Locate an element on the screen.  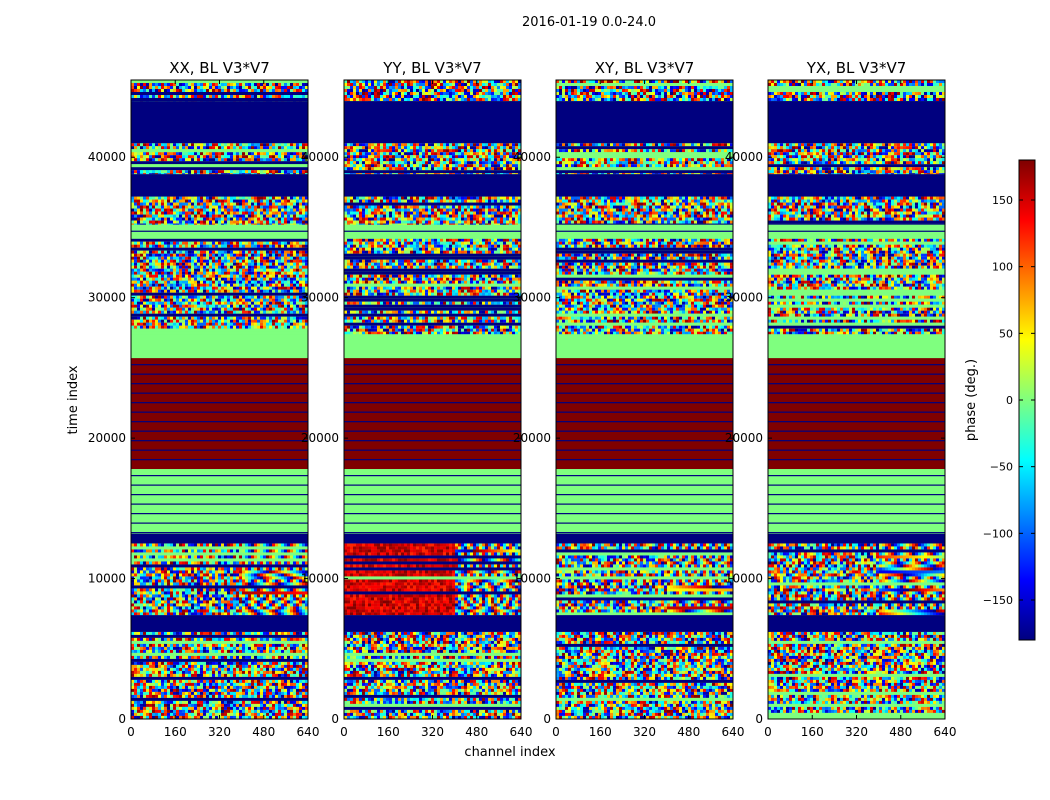
x-axis-label: channel index is located at coordinates (509, 752).